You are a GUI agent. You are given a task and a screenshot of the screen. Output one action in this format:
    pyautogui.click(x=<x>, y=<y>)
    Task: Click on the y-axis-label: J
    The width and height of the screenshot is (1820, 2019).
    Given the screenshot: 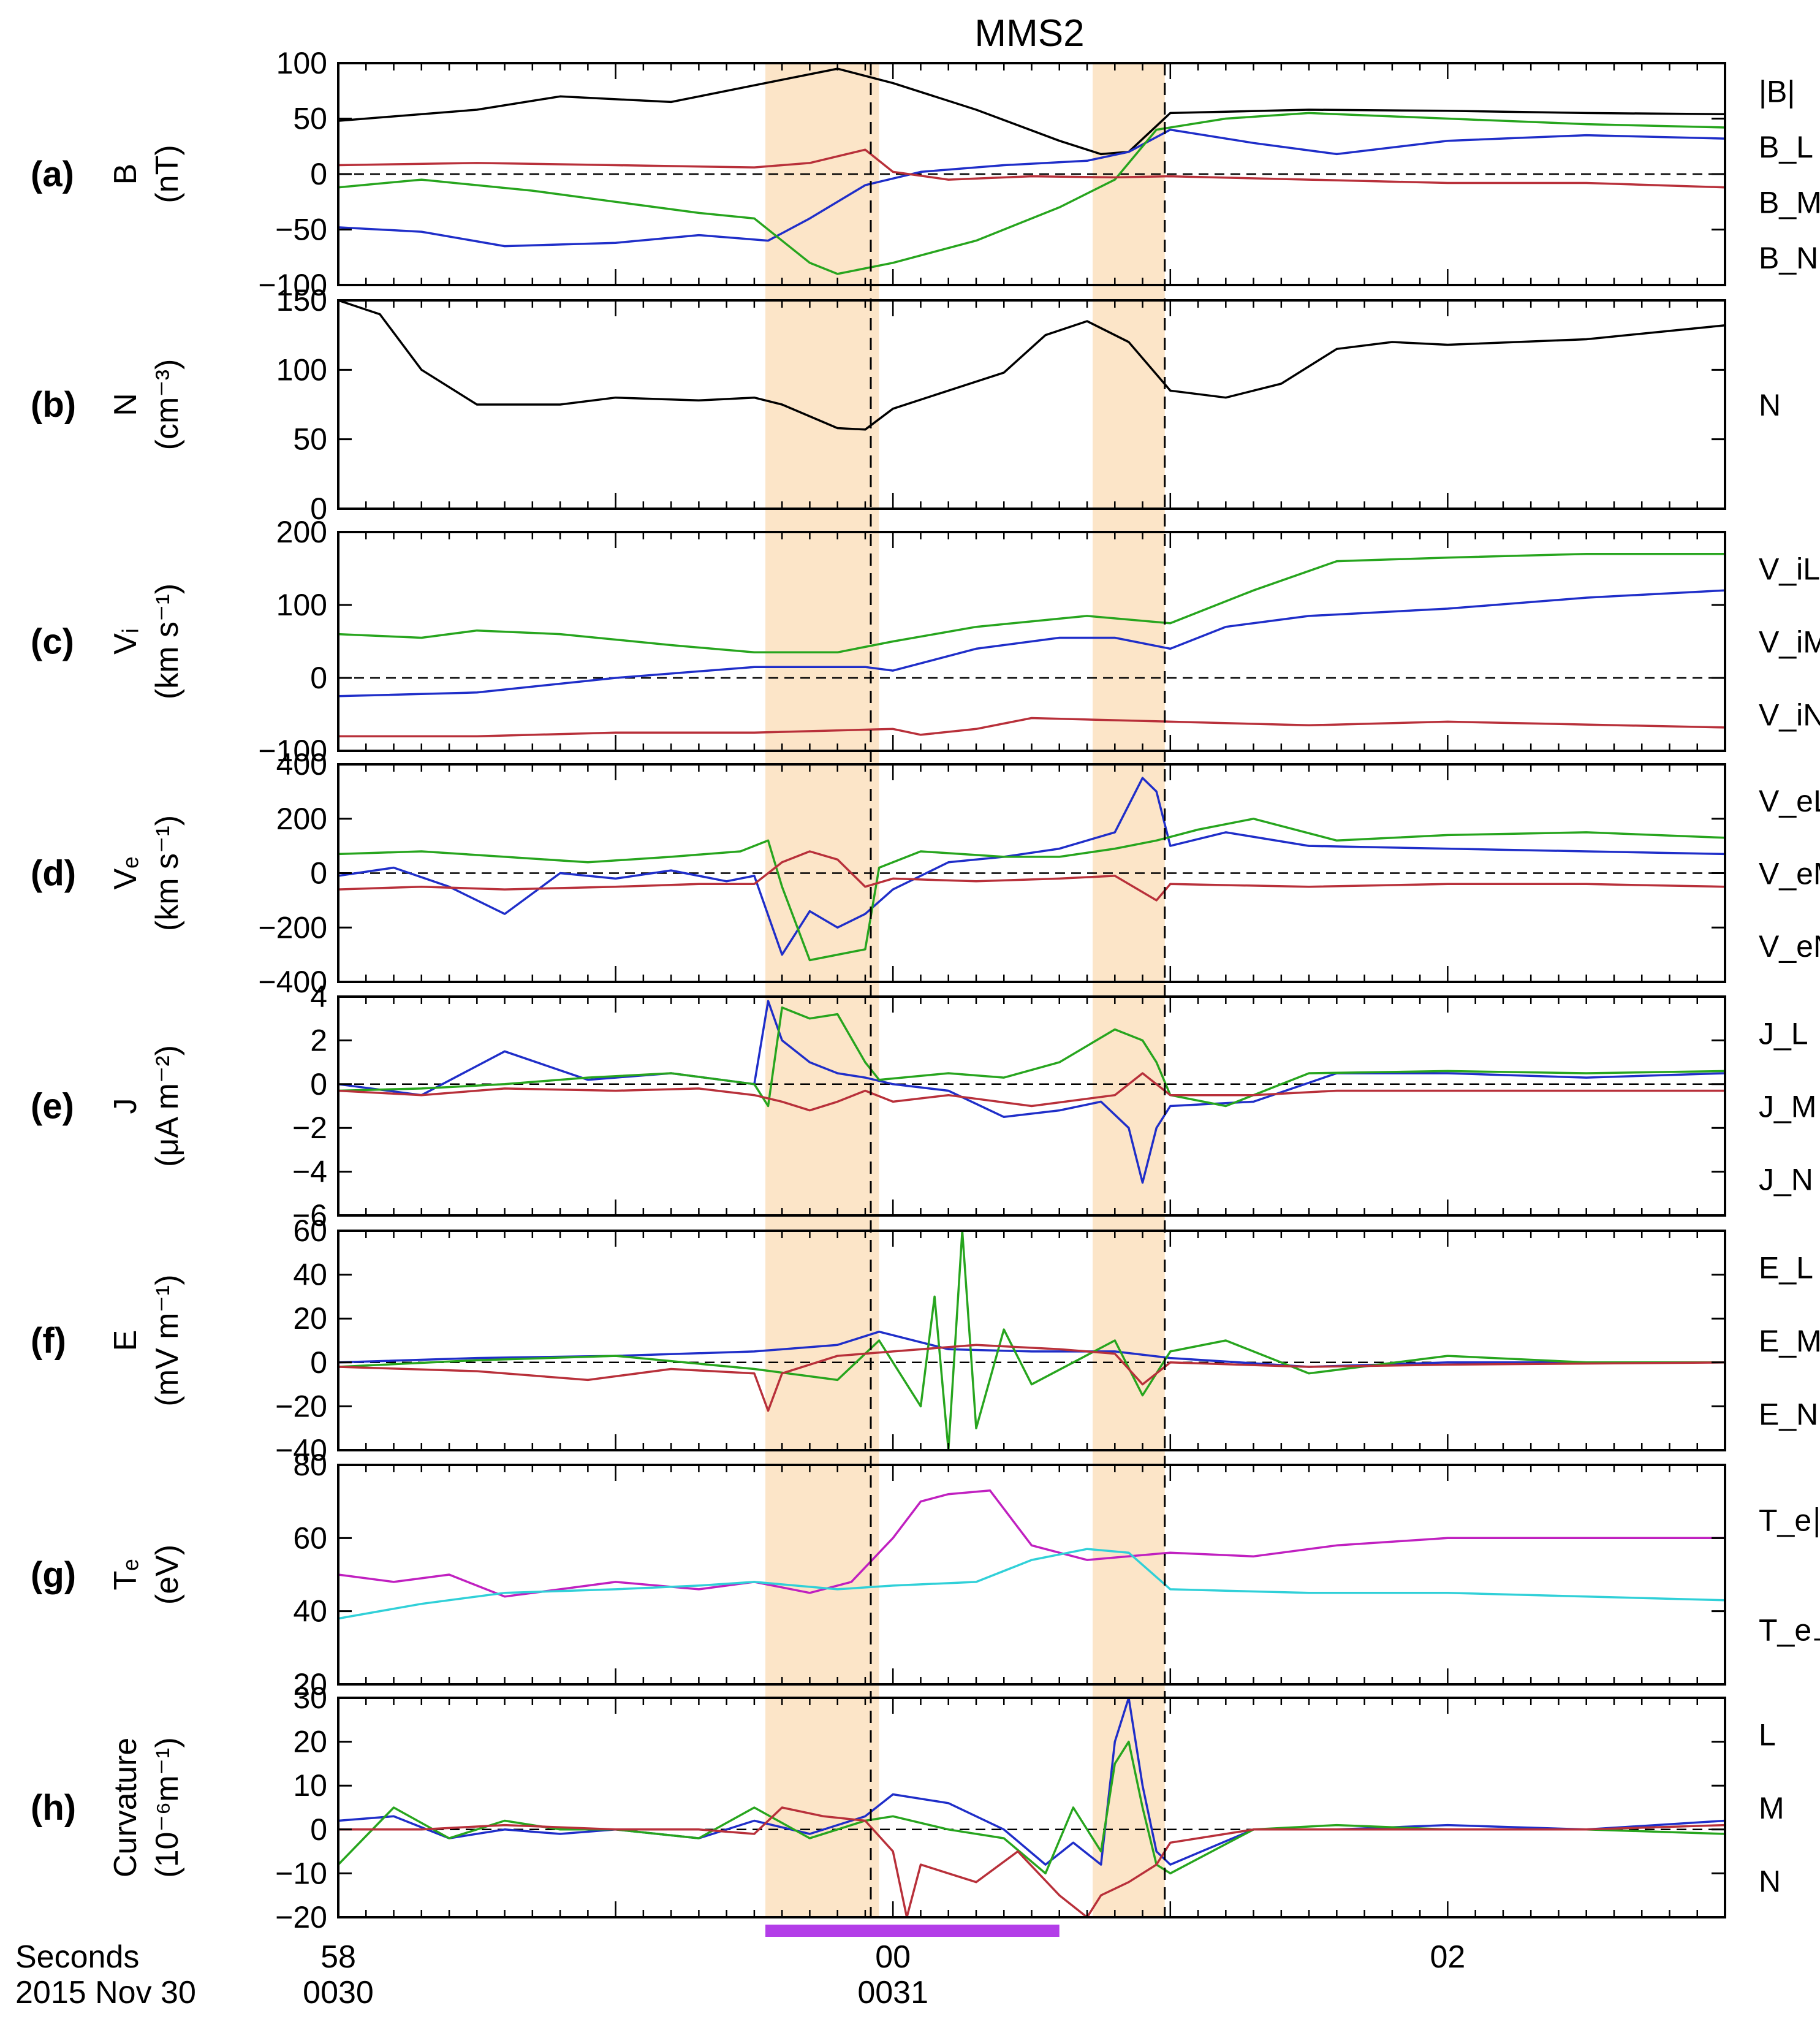 What is the action you would take?
    pyautogui.click(x=125, y=1106)
    